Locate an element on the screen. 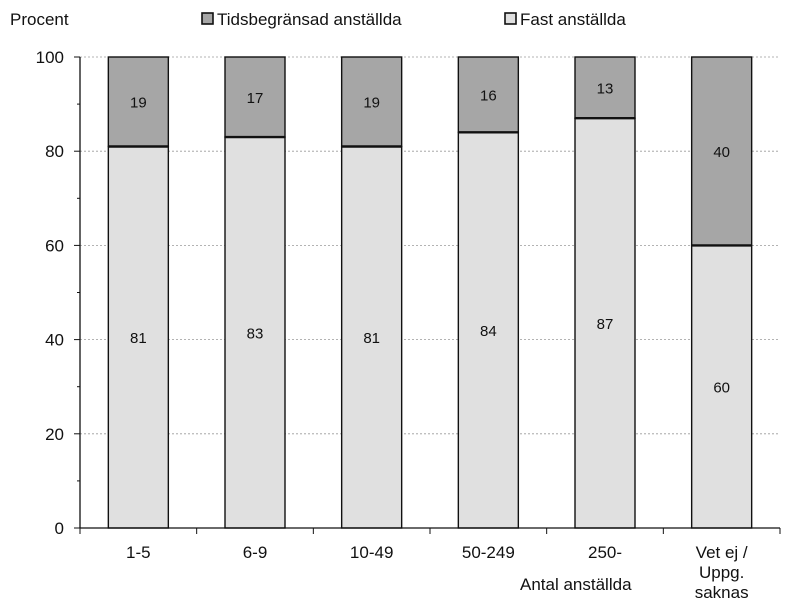 The height and width of the screenshot is (610, 797). y-axis-label: Procent is located at coordinates (39, 19).